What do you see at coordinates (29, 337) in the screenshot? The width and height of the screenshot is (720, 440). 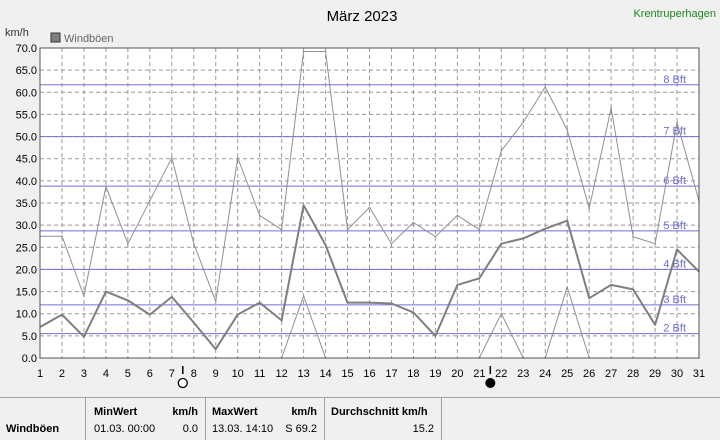 I see `y-tick-label: 5.0` at bounding box center [29, 337].